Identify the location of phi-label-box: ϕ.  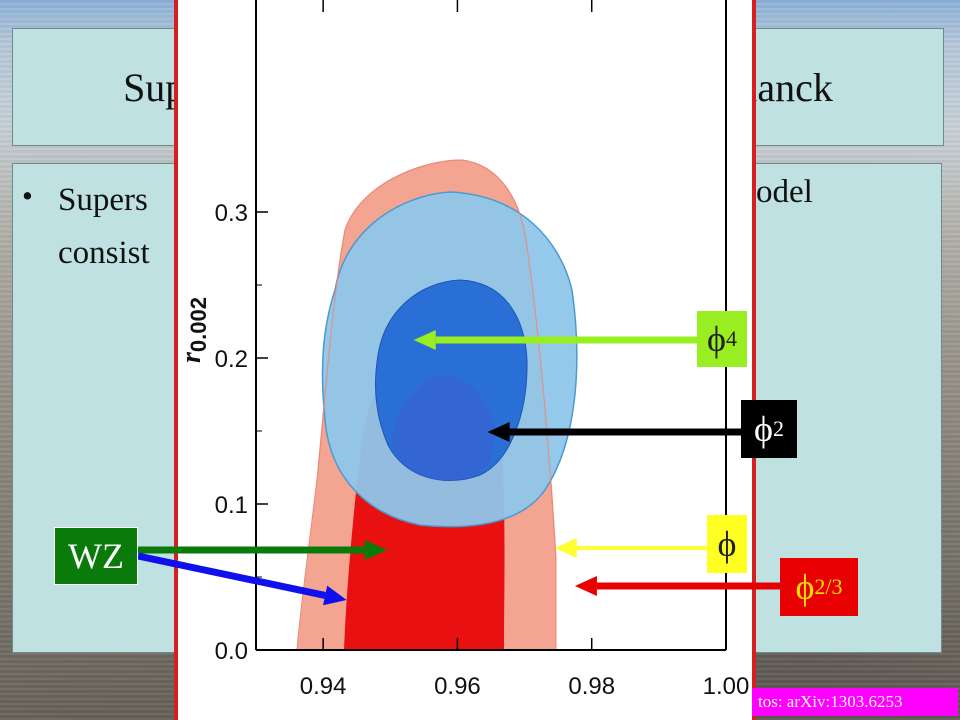
(727, 544).